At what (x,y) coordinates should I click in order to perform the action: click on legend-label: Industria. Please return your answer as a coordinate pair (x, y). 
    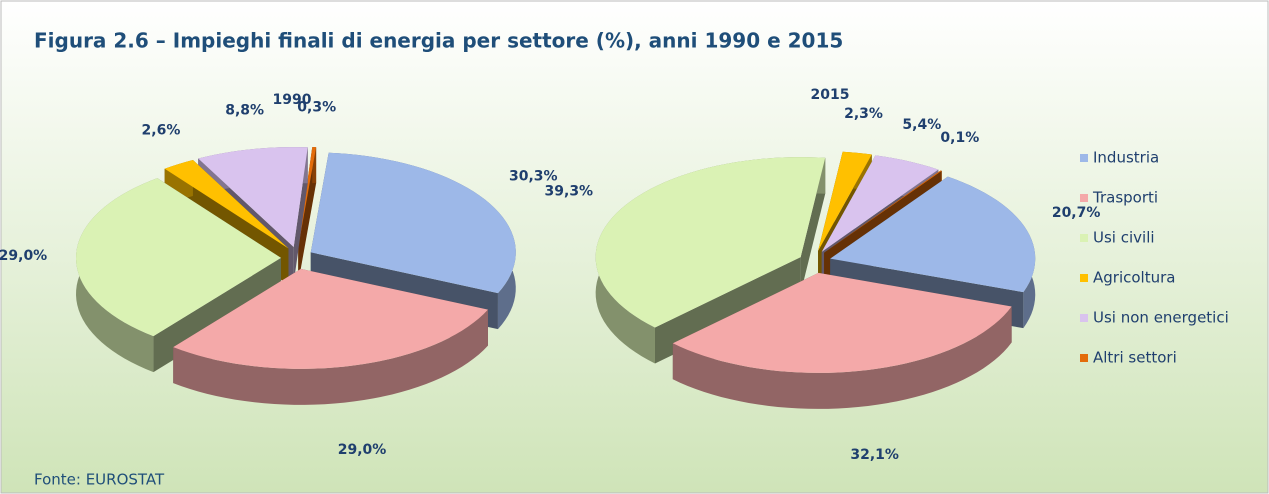
    Looking at the image, I should click on (1126, 158).